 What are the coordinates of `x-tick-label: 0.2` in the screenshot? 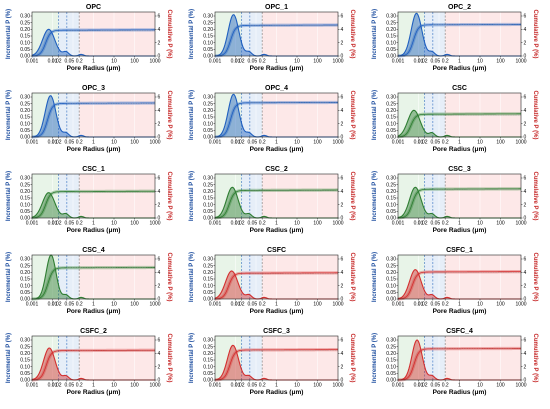 It's located at (445, 224).